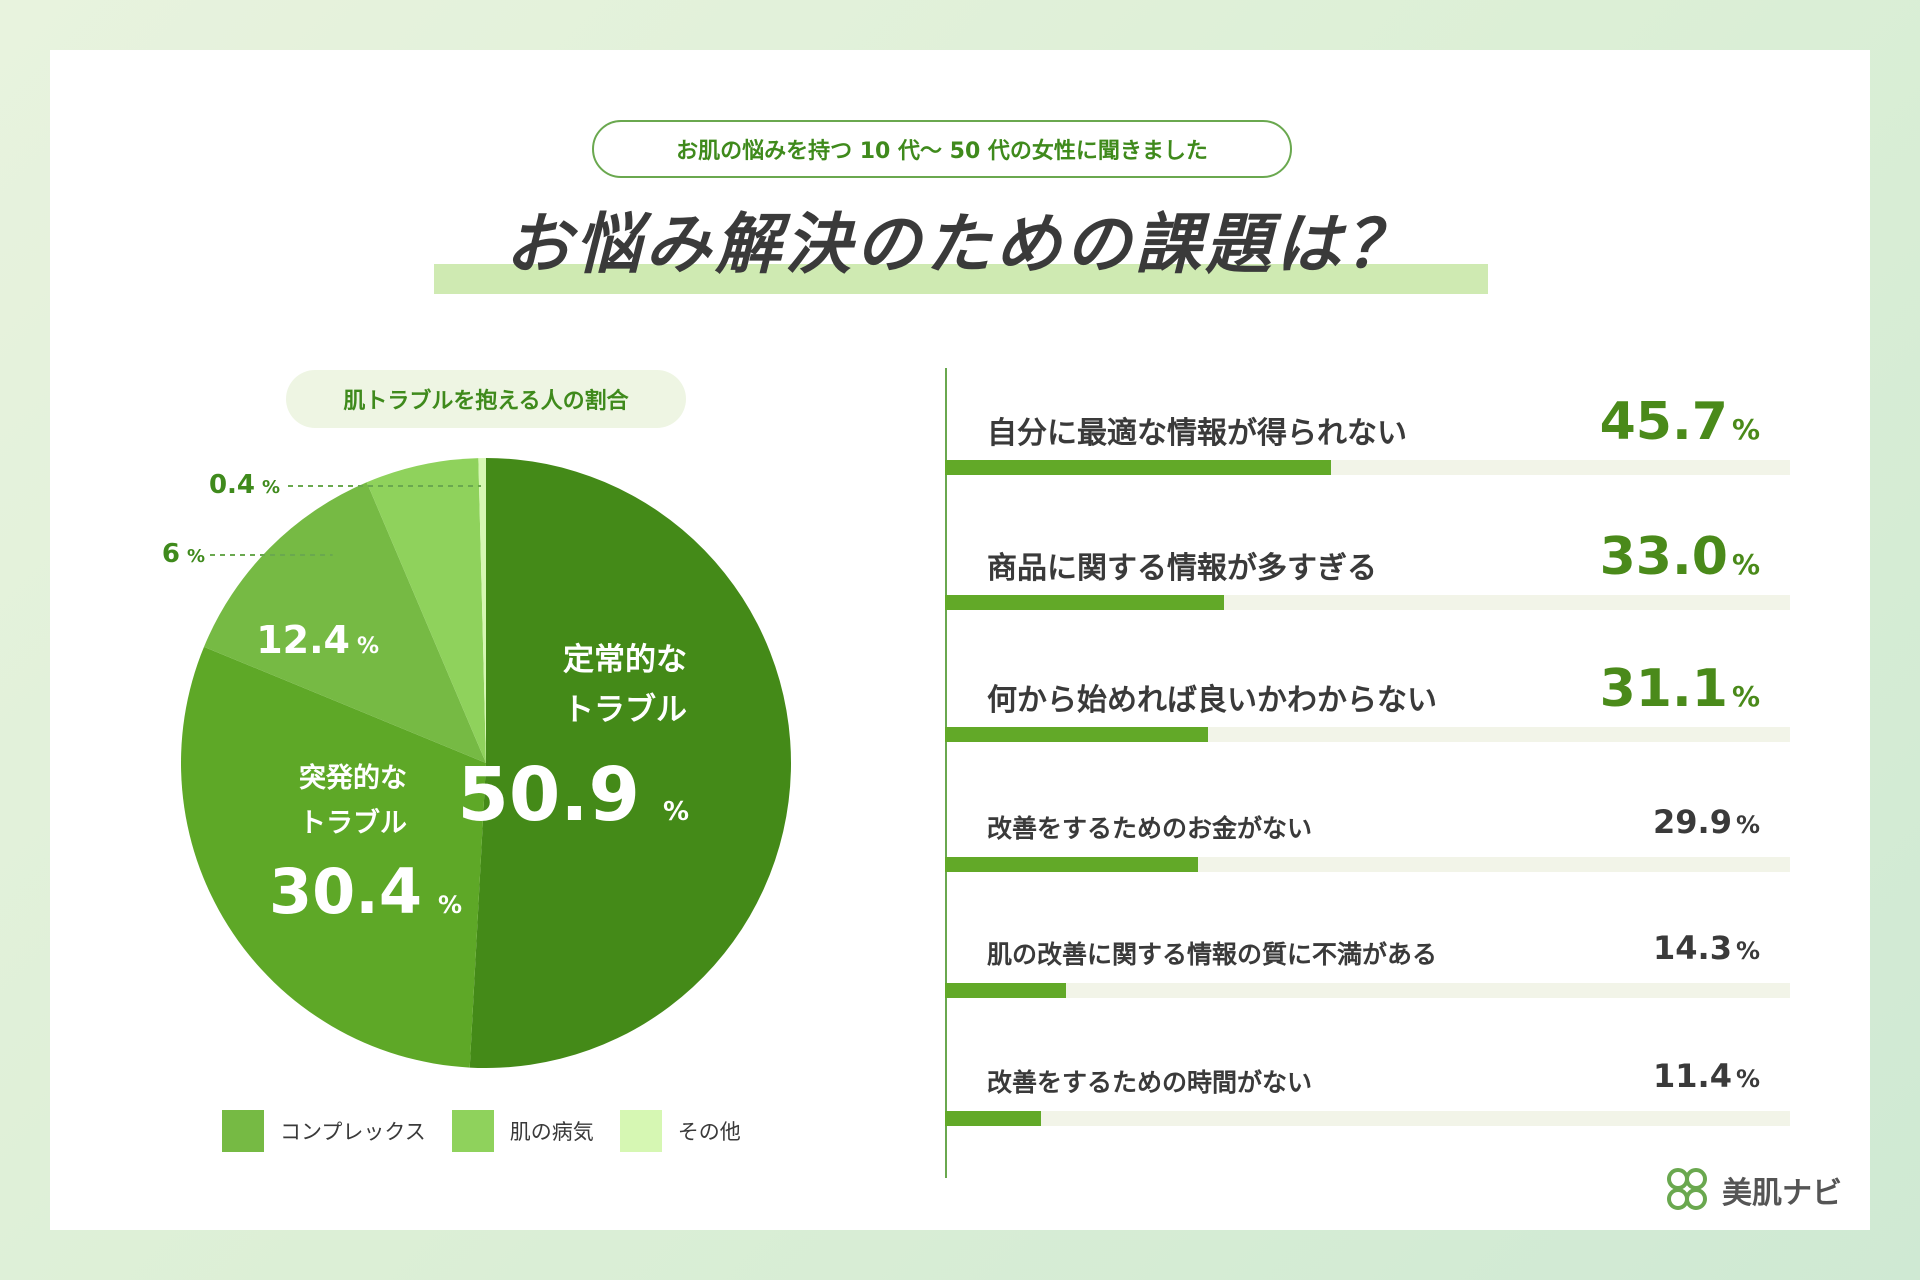  I want to click on bar-value: 45.7%, so click(1680, 422).